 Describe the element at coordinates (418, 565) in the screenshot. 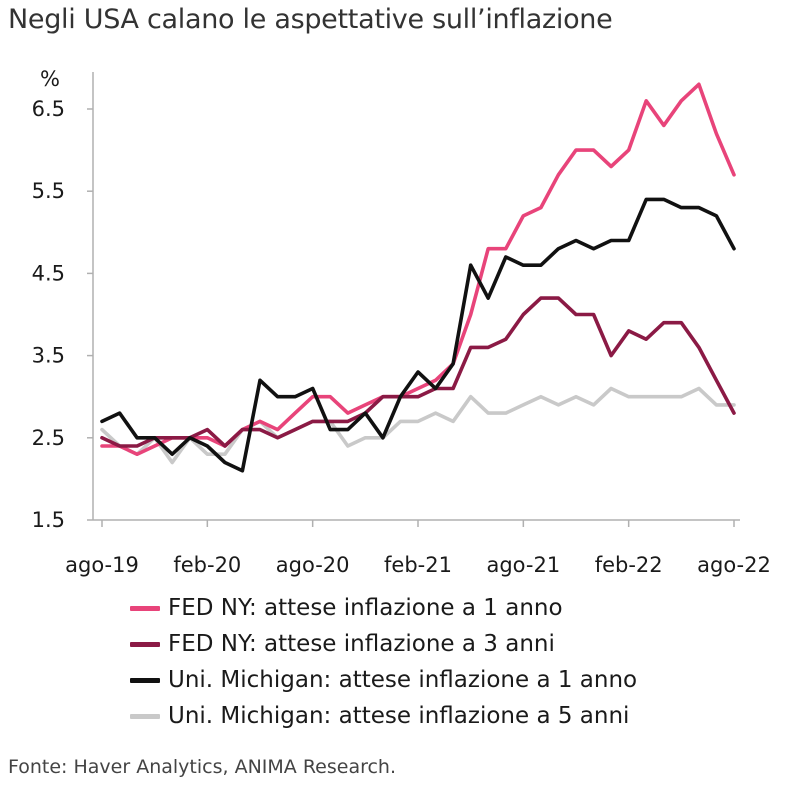

I see `x-tick-label: feb-21` at that location.